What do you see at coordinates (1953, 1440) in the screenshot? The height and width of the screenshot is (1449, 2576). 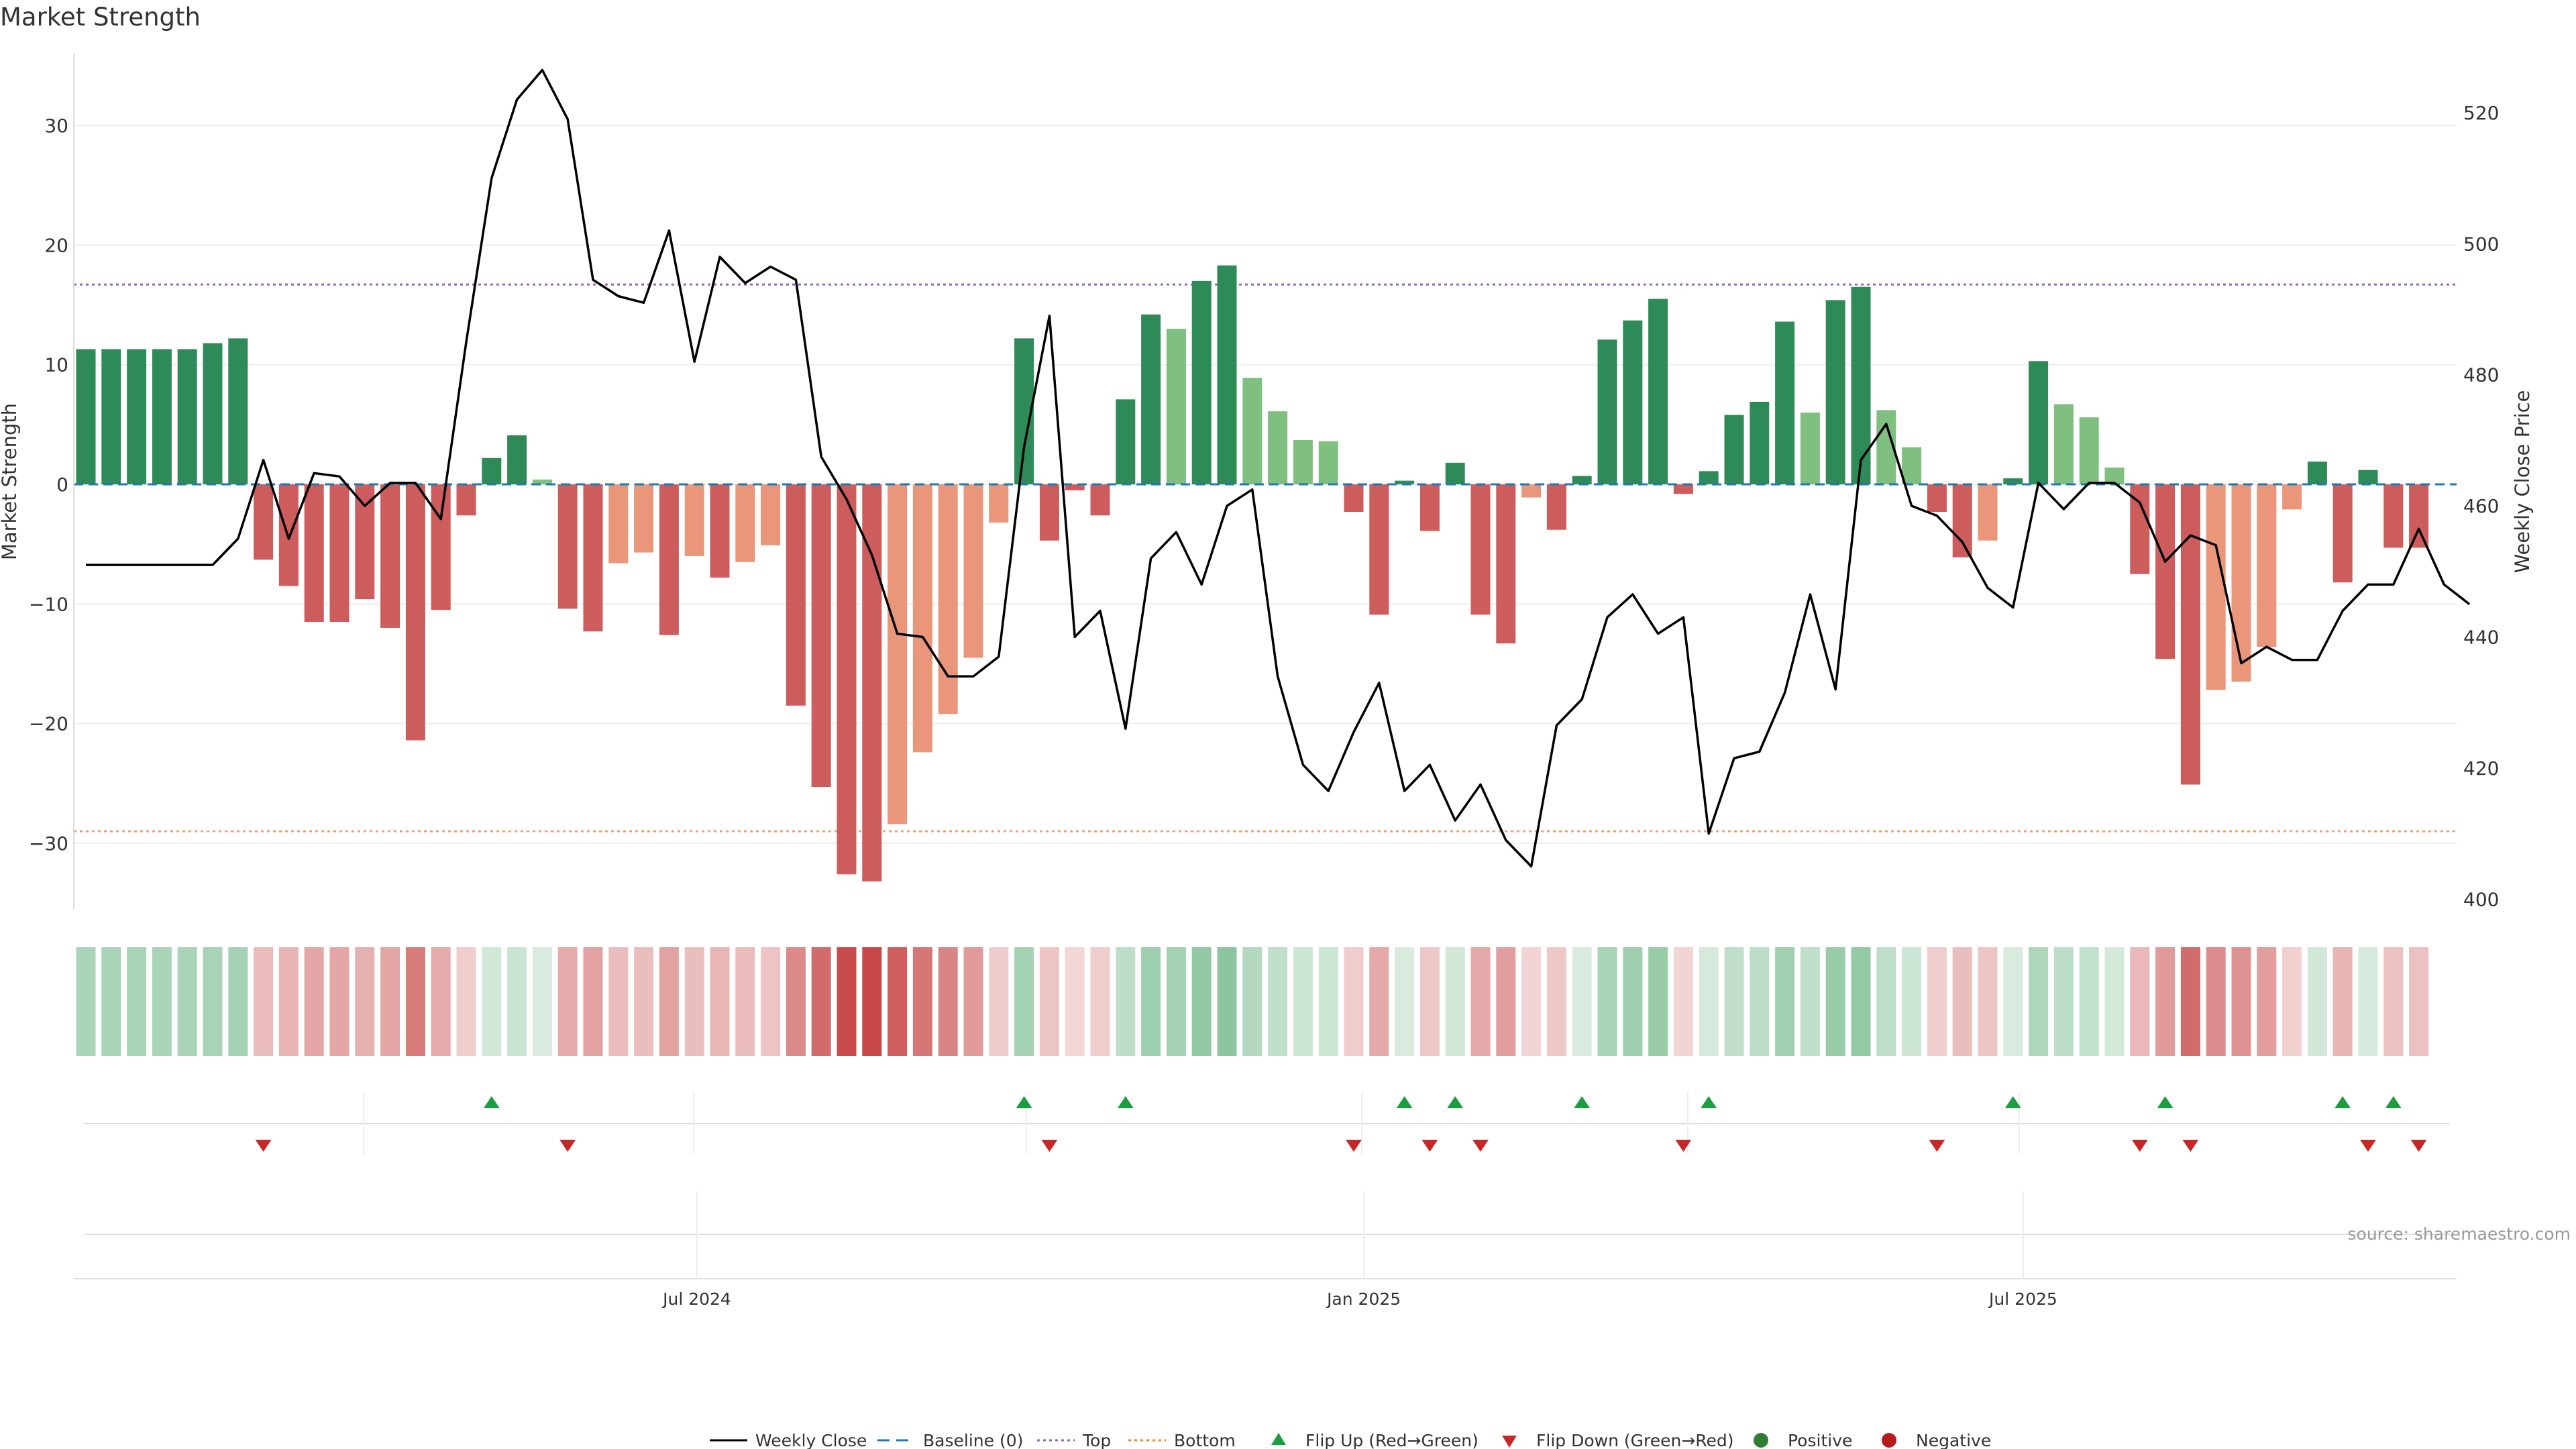 I see `legend-label: Negative` at bounding box center [1953, 1440].